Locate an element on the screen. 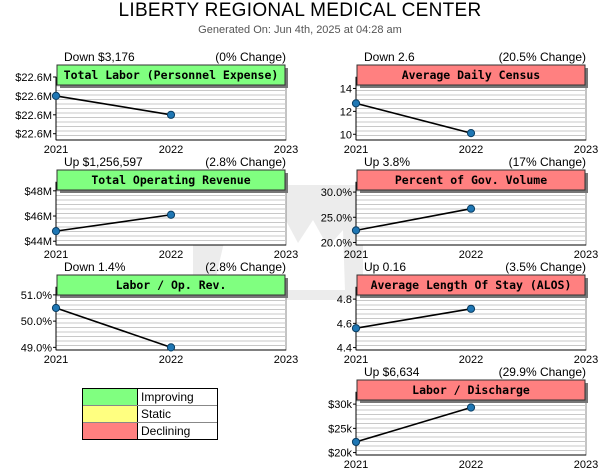 The height and width of the screenshot is (470, 600). legend-item-static: Static is located at coordinates (150, 414).